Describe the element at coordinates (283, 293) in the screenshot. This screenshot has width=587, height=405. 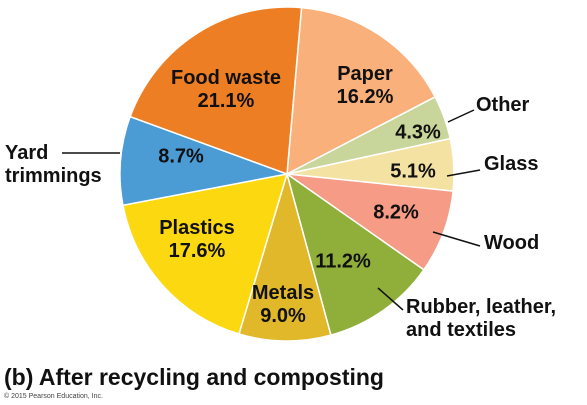
I see `category-label: Metals` at that location.